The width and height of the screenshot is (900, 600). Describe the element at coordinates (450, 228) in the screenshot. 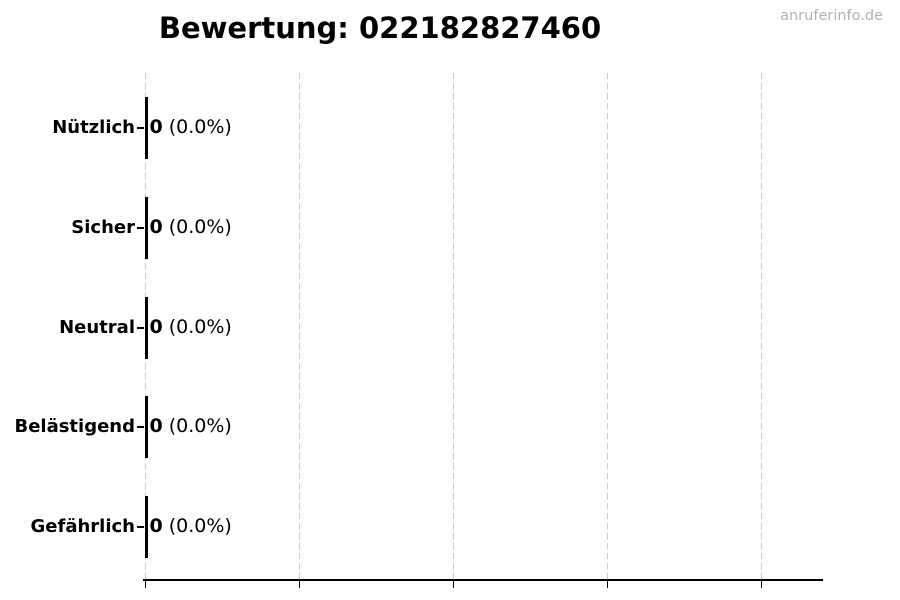

I see `bar-row: Sicher 0 (0.0%)` at that location.